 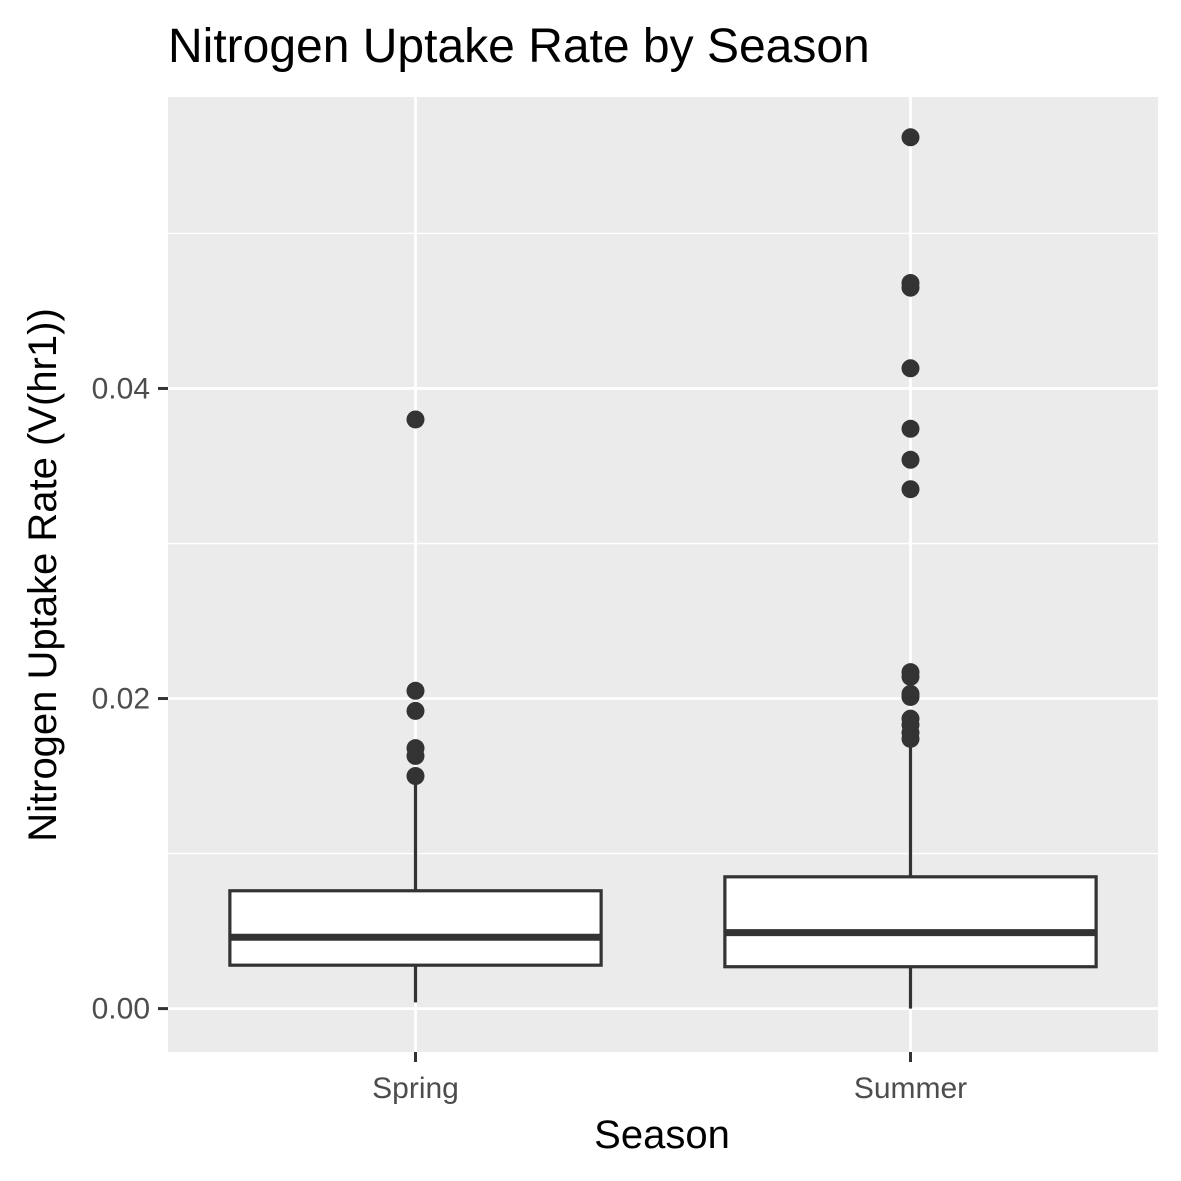 I want to click on chart-title: Nitrogen Uptake Rate by Season, so click(x=519, y=46).